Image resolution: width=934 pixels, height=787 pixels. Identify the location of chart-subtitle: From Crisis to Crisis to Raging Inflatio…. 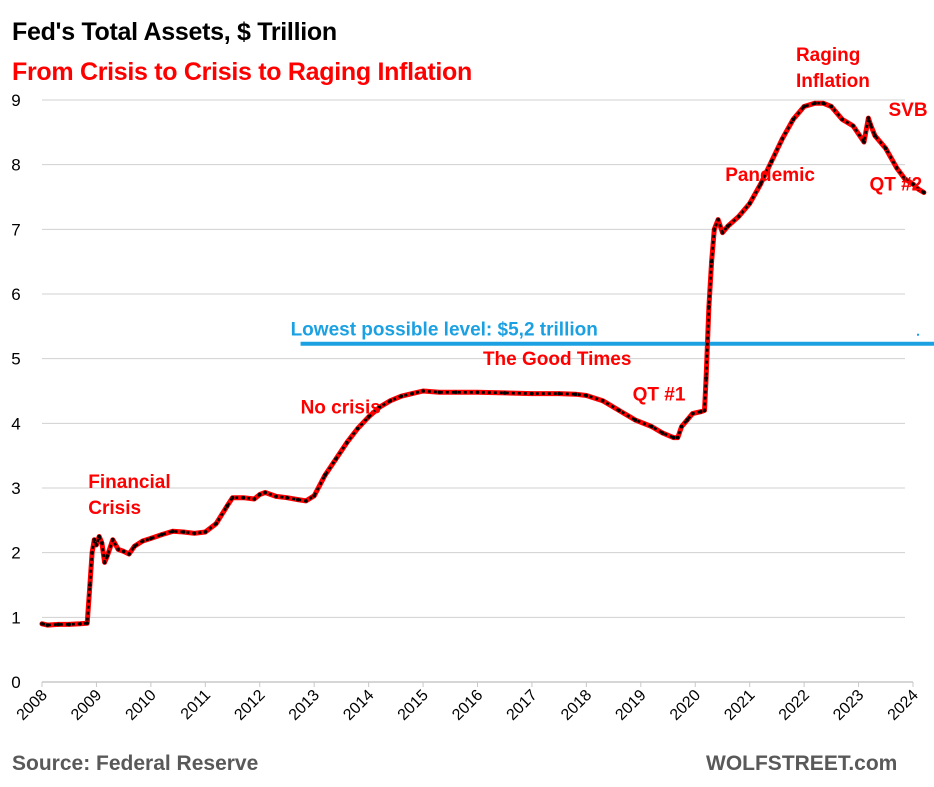
(242, 72).